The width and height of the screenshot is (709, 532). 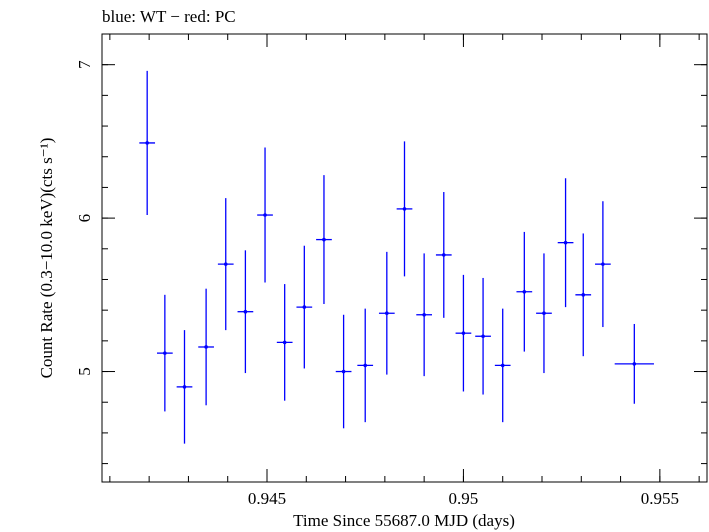 I want to click on x-tick-label: 0.955, so click(x=660, y=498).